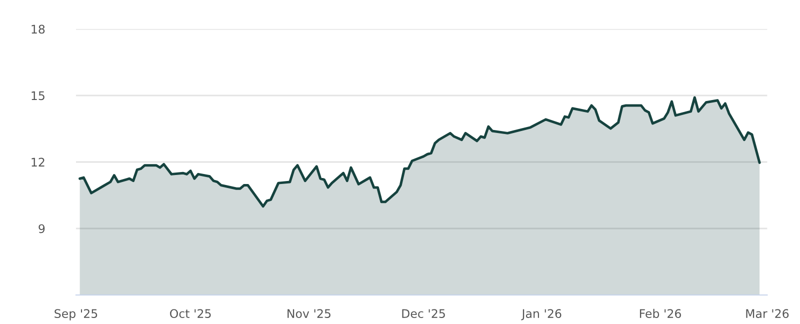 Image resolution: width=800 pixels, height=324 pixels. What do you see at coordinates (309, 313) in the screenshot?
I see `x-tick-label: Nov '25` at bounding box center [309, 313].